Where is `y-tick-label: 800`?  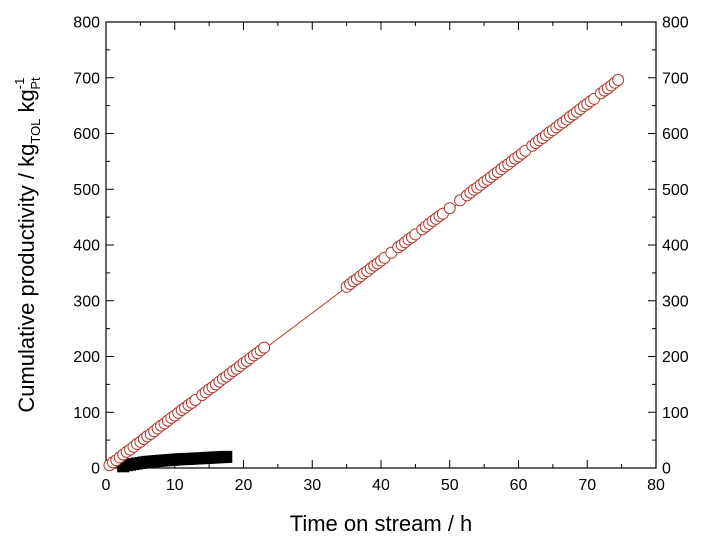
y-tick-label: 800 is located at coordinates (86, 23).